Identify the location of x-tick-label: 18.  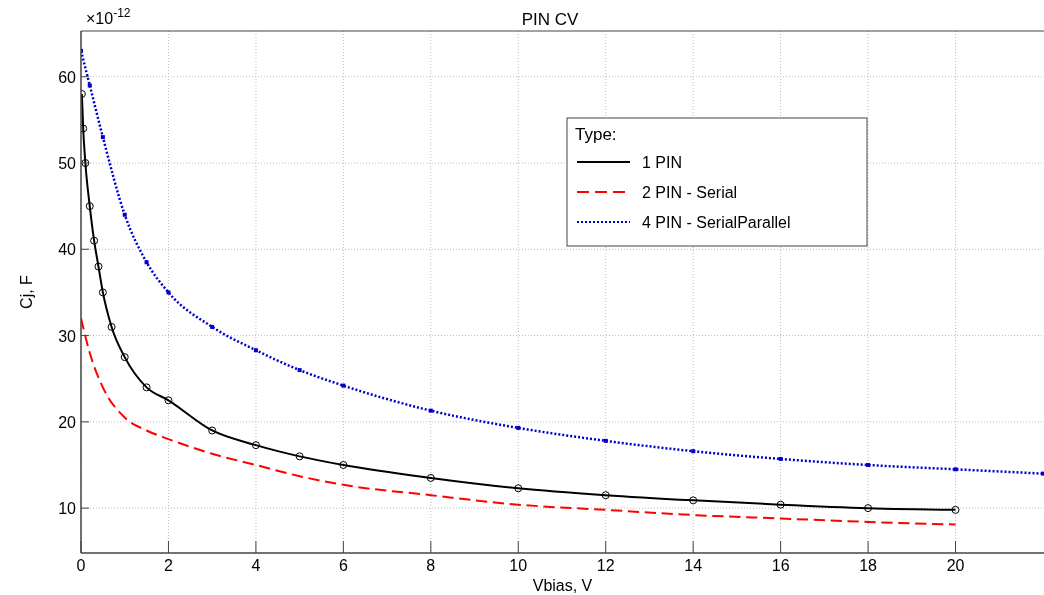
(868, 565).